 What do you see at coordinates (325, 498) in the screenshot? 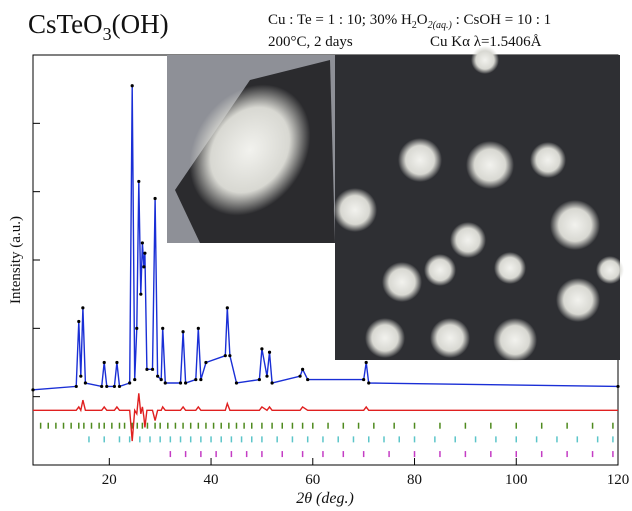
I see `x-axis-label: 2θ (deg.)` at bounding box center [325, 498].